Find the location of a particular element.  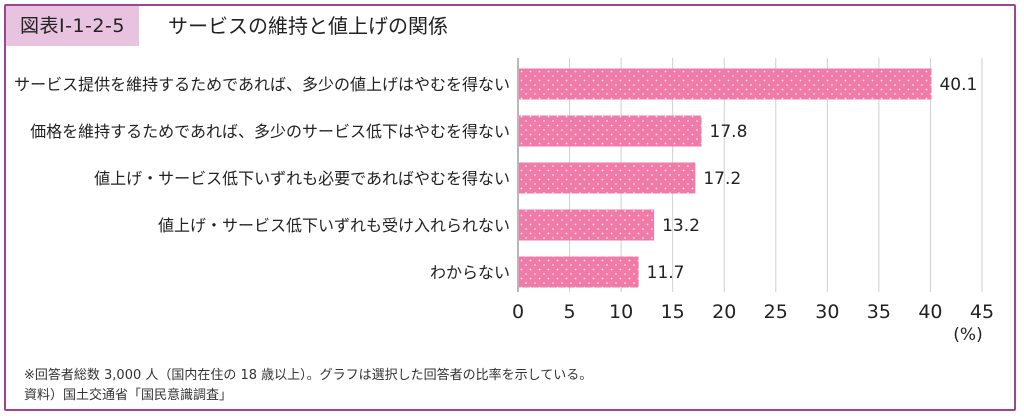

x-tick-label: 35 is located at coordinates (879, 312).